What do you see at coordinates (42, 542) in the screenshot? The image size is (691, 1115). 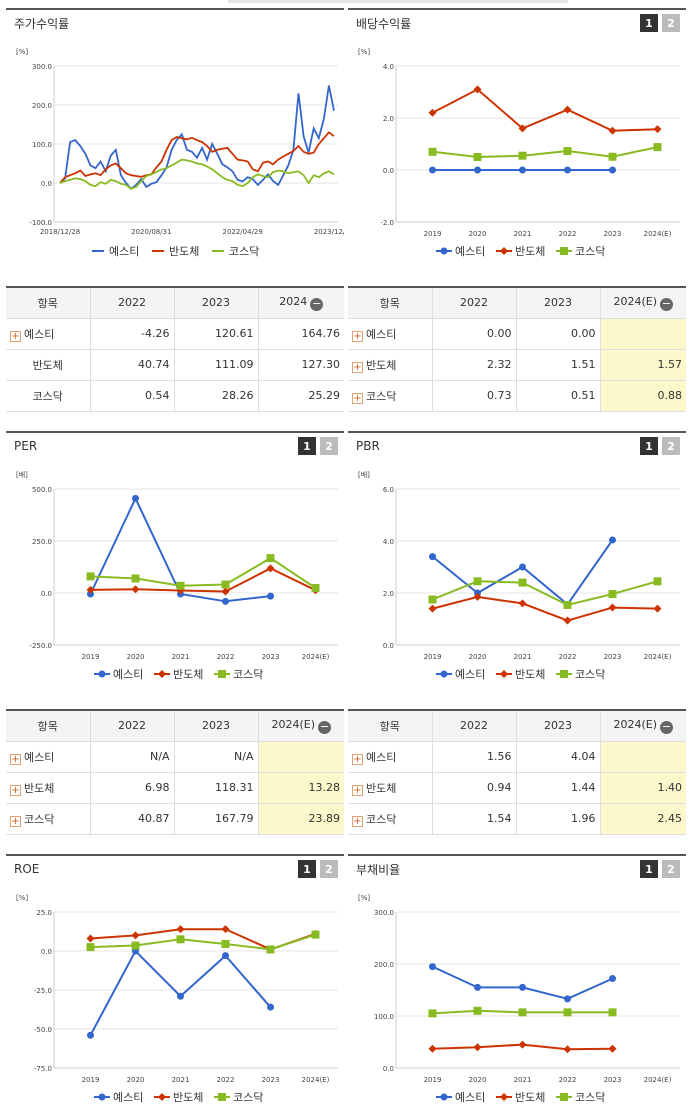 I see `y-tick-label: 250.0` at bounding box center [42, 542].